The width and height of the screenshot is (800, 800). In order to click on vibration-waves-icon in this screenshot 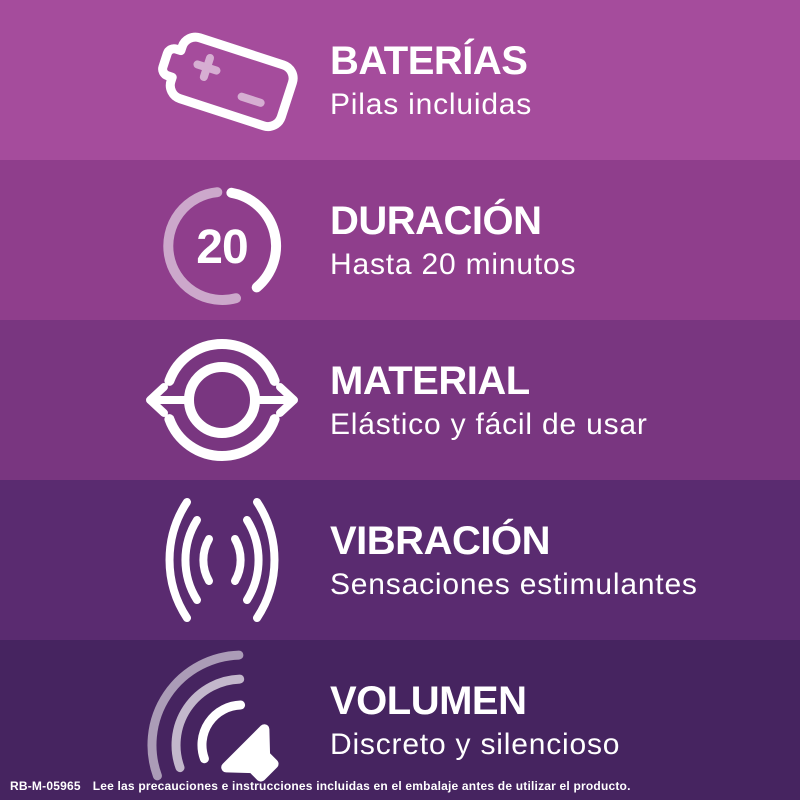, I will do `click(222, 560)`.